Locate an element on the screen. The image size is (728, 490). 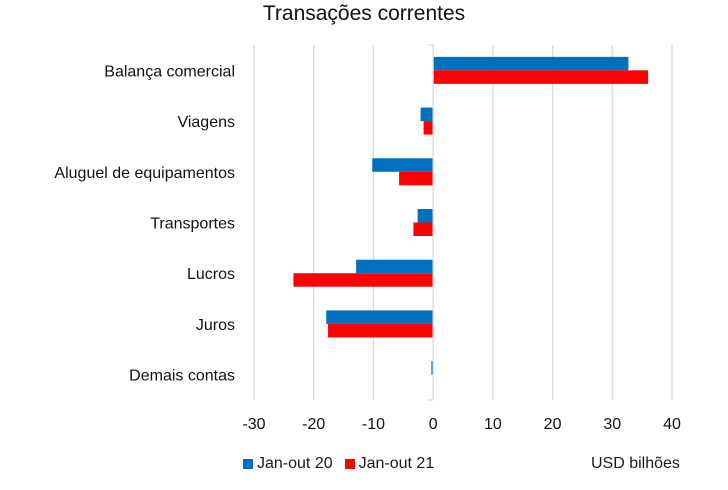
category-label: Balança comercial is located at coordinates (169, 71).